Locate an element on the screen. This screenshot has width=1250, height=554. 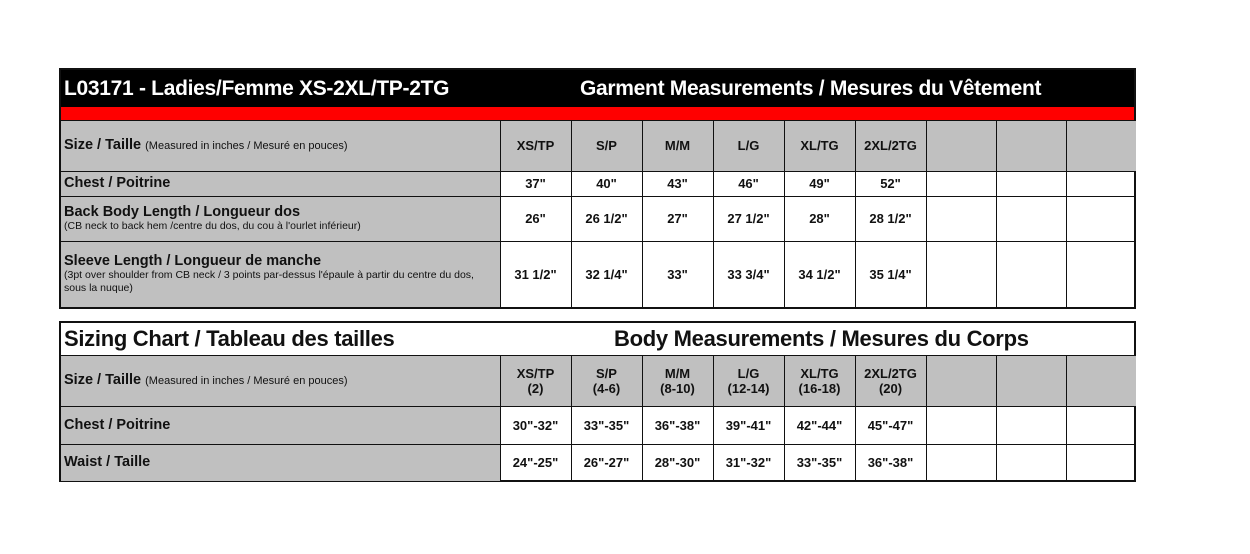
value-cell: 46" is located at coordinates (748, 183).